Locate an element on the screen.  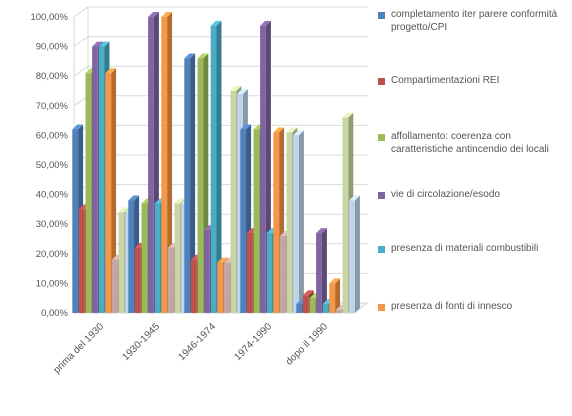
y-tick-label: 50,00% is located at coordinates (52, 165).